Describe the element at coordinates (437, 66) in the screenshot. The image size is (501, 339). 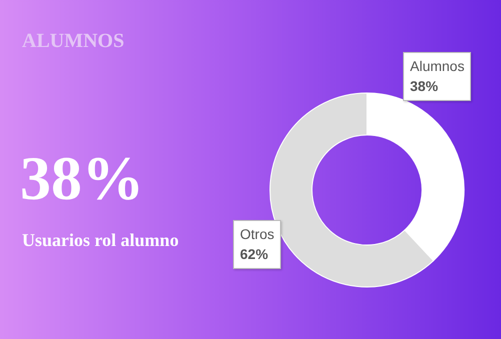
I see `slice-label: Alumnos` at that location.